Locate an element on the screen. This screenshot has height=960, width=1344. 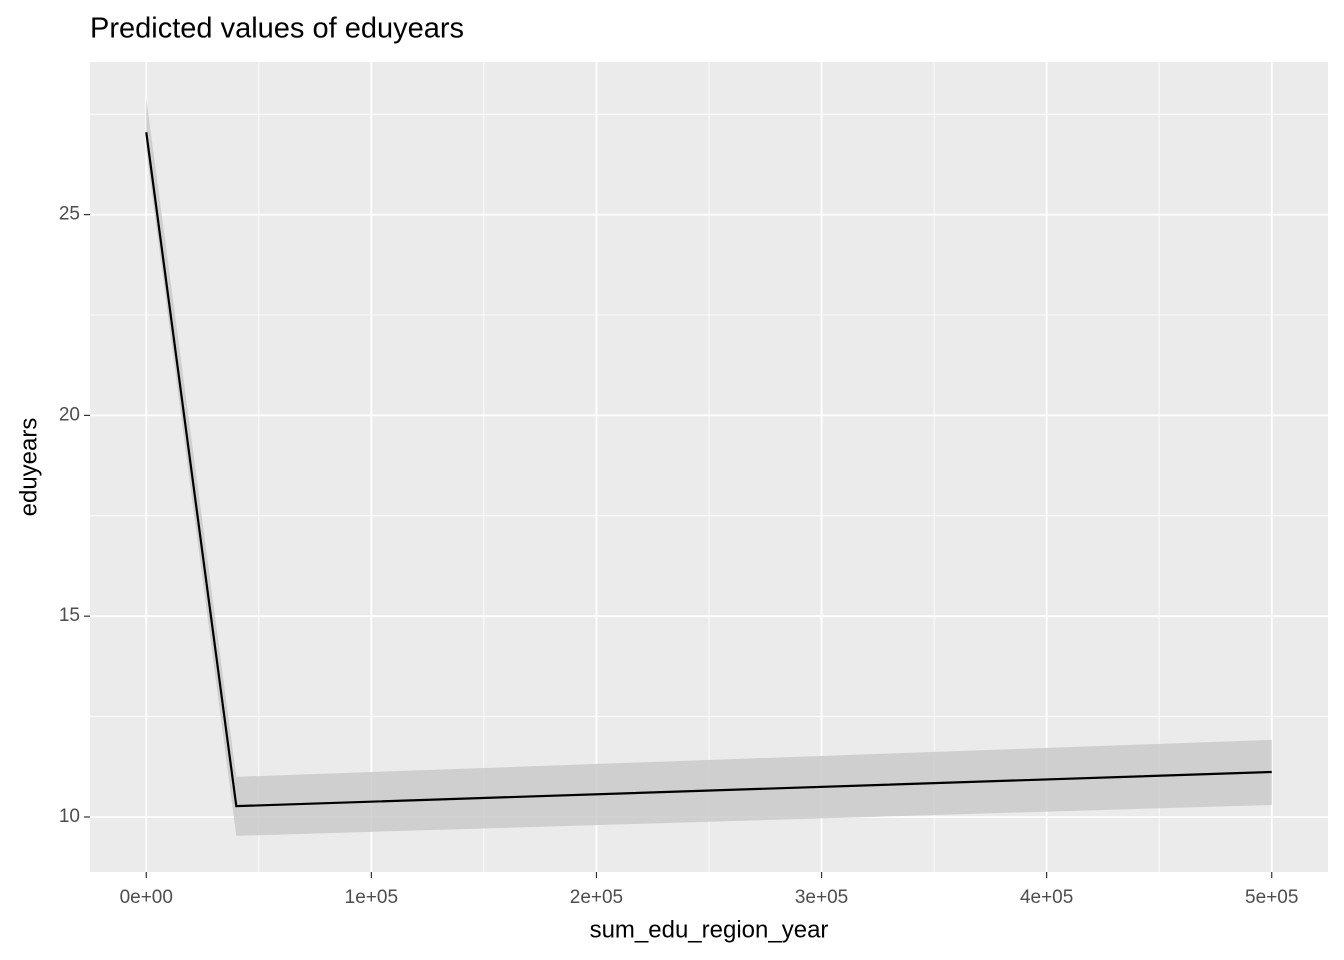
y-tick-label: 10 is located at coordinates (69, 816).